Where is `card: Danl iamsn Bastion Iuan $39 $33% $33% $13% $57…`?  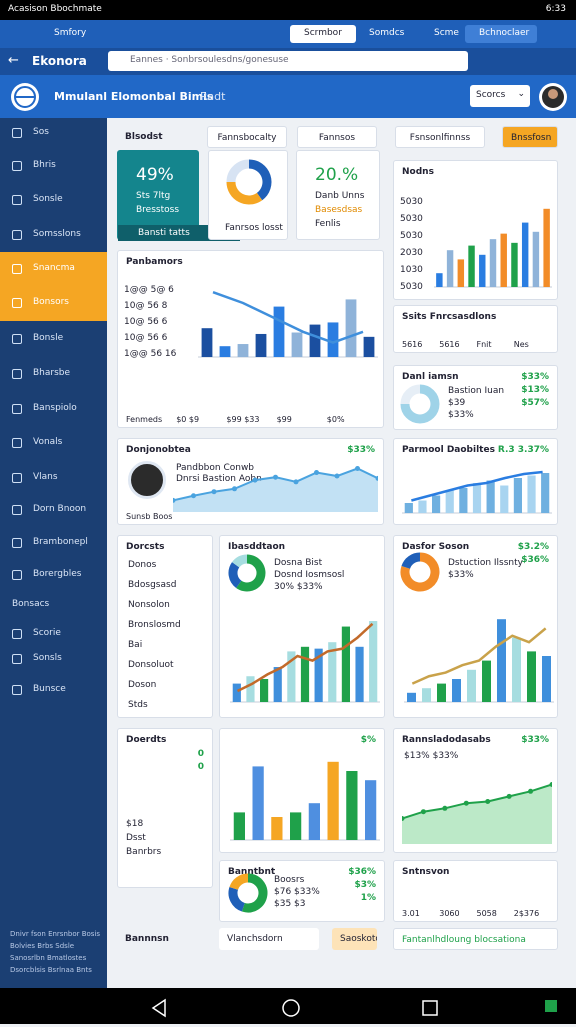 card: Danl iamsn Bastion Iuan $39 $33% $33% $13% $57… is located at coordinates (475, 397).